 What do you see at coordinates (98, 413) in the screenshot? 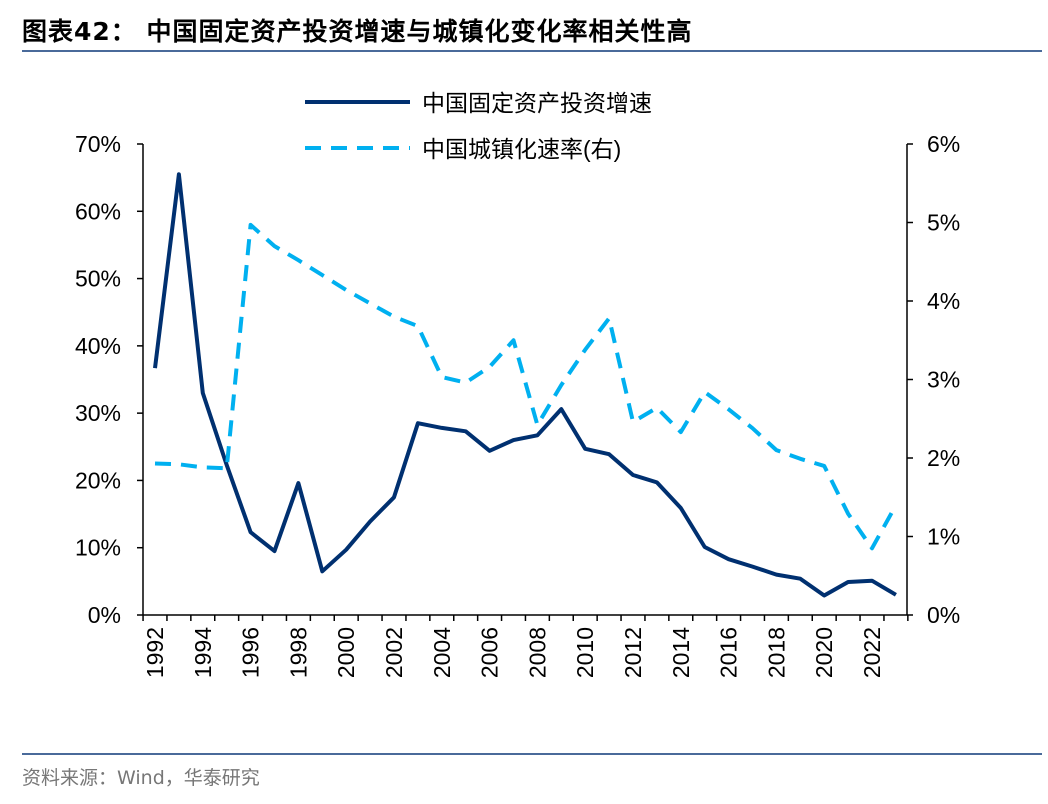
I see `left-tick-label: 30%` at bounding box center [98, 413].